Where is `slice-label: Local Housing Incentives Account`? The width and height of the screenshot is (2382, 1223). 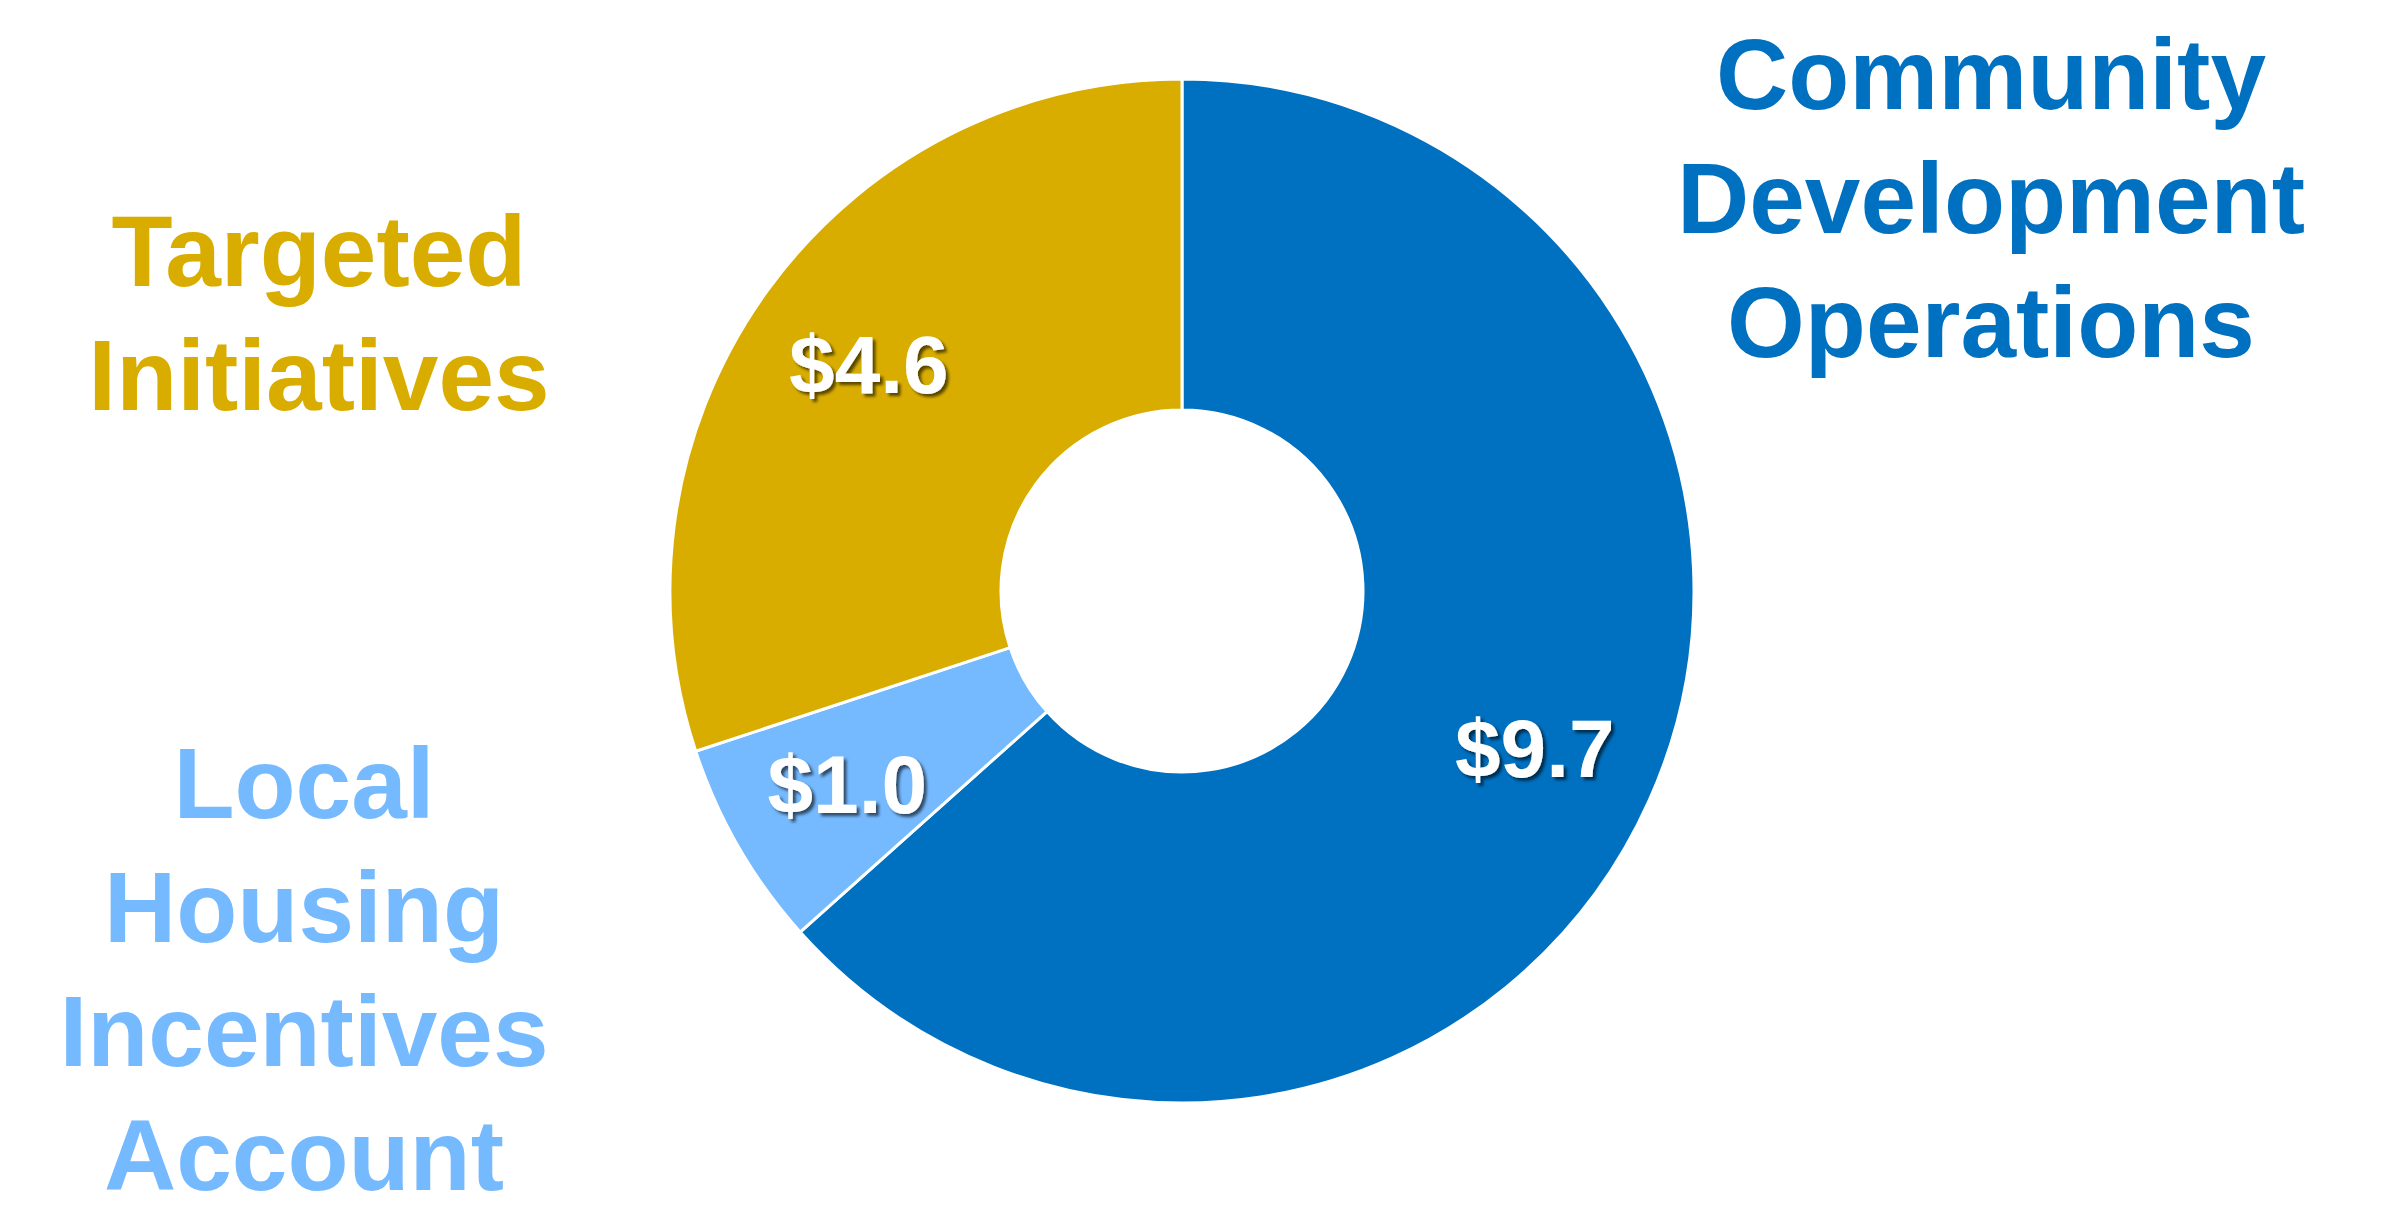 slice-label: Local Housing Incentives Account is located at coordinates (304, 969).